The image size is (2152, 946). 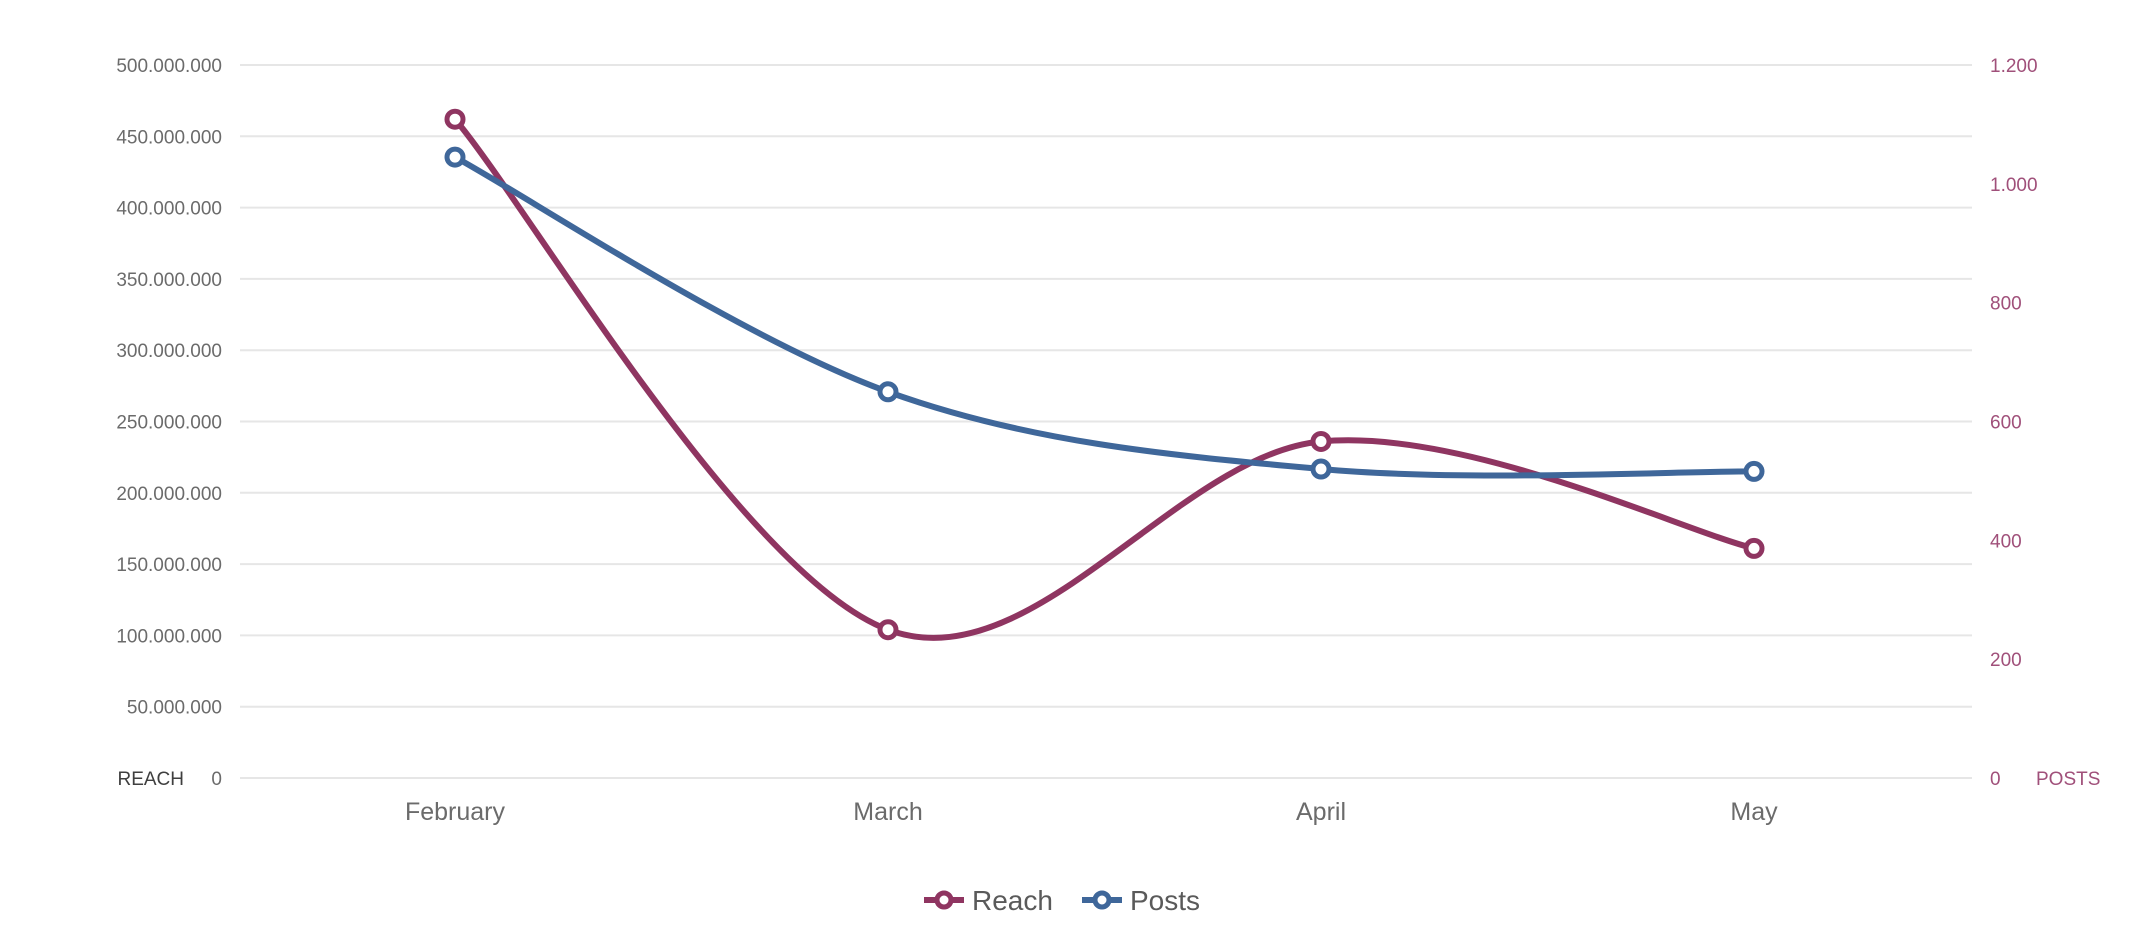 I want to click on legend-item-reach: Reach, so click(x=988, y=900).